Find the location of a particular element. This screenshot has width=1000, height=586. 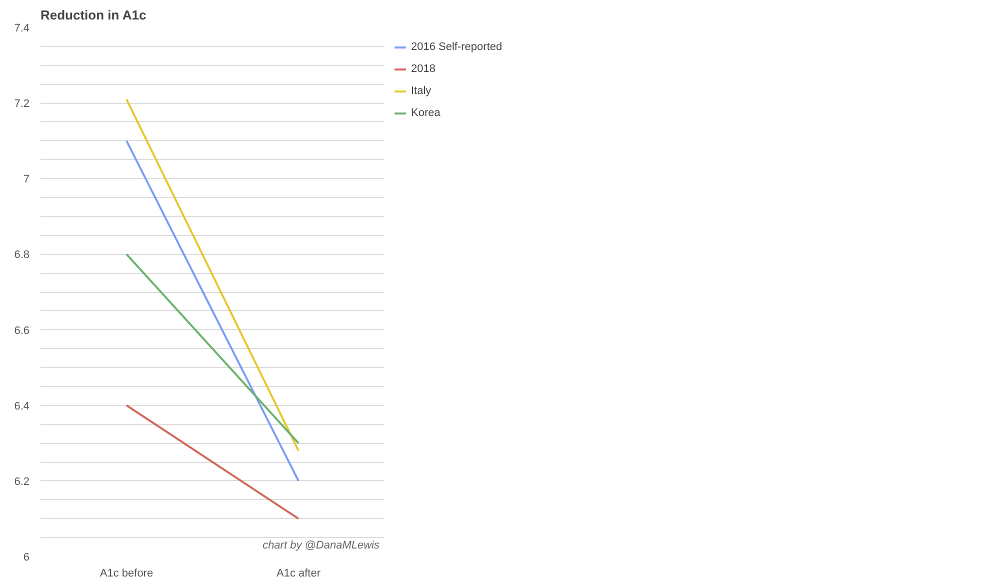

legend-label: 2018 is located at coordinates (423, 69).